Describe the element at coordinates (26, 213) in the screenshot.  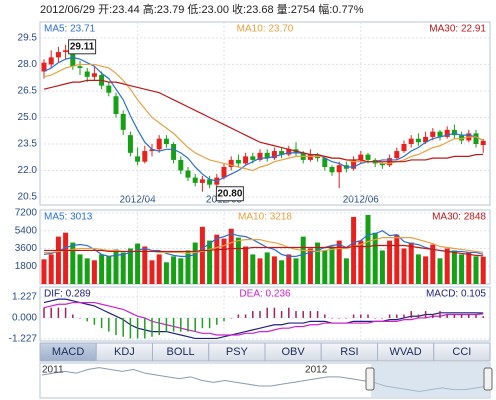
I see `y-tick-label: 7200` at that location.